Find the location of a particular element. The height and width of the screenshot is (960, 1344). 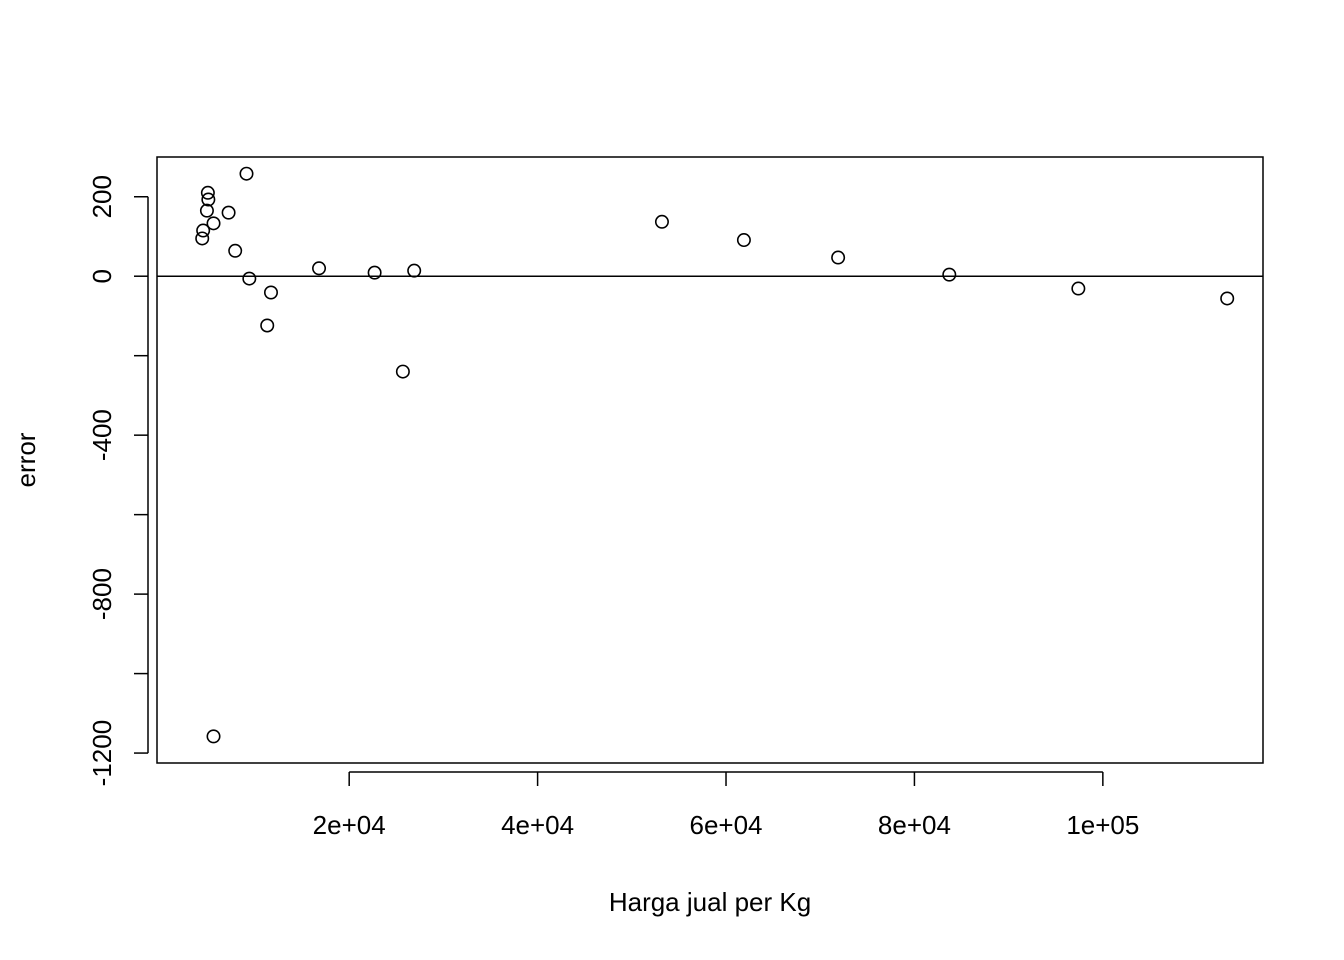

x-axis-label: Harga jual per Kg is located at coordinates (710, 902).